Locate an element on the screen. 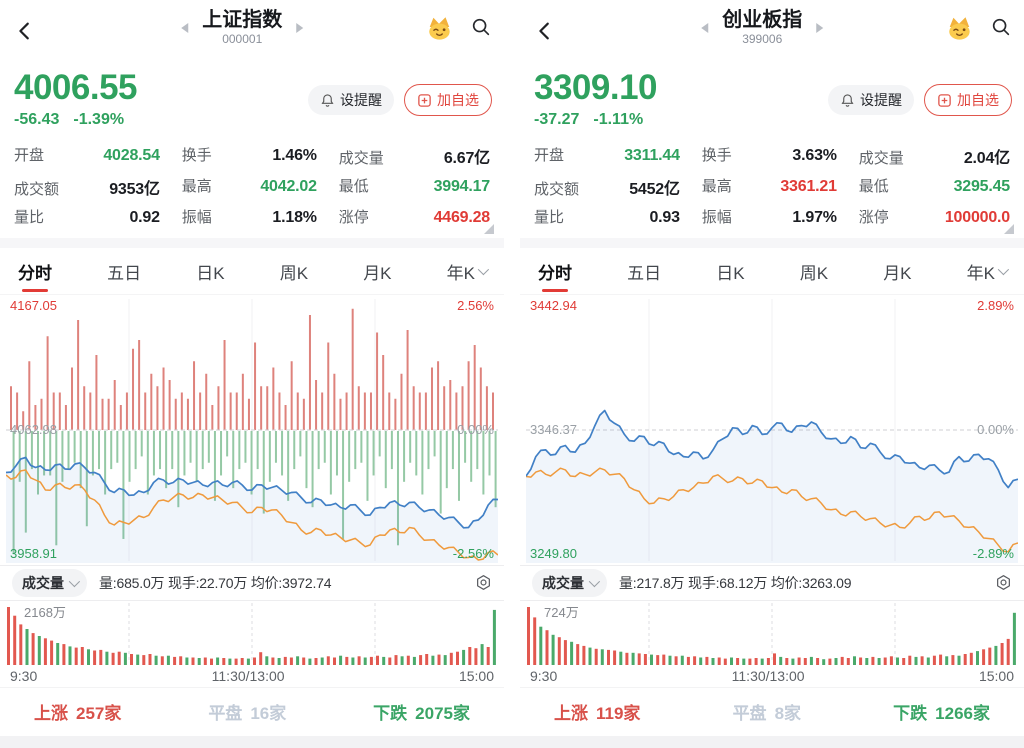 This screenshot has width=1024, height=748. volume-stats-text: 量:217.8万 现手:68.12万 均价:3263.09 is located at coordinates (735, 583).